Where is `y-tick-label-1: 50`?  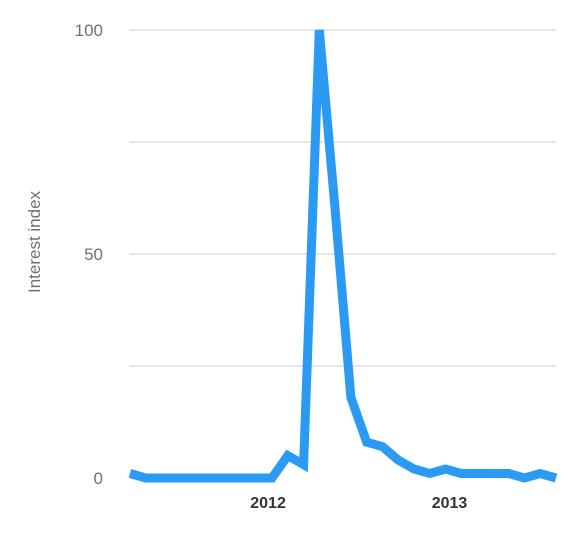
y-tick-label-1: 50 is located at coordinates (93, 254).